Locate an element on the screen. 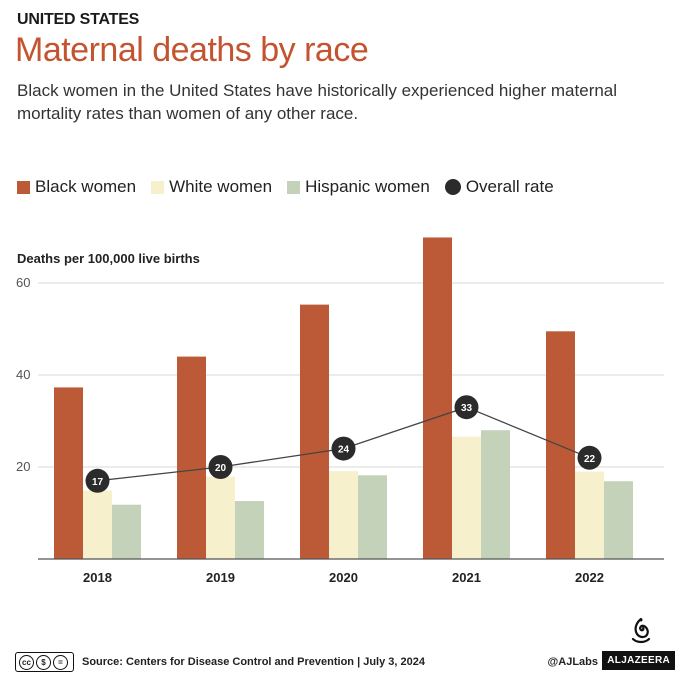 This screenshot has width=690, height=676. overall-rate-point-2020 is located at coordinates (343, 448).